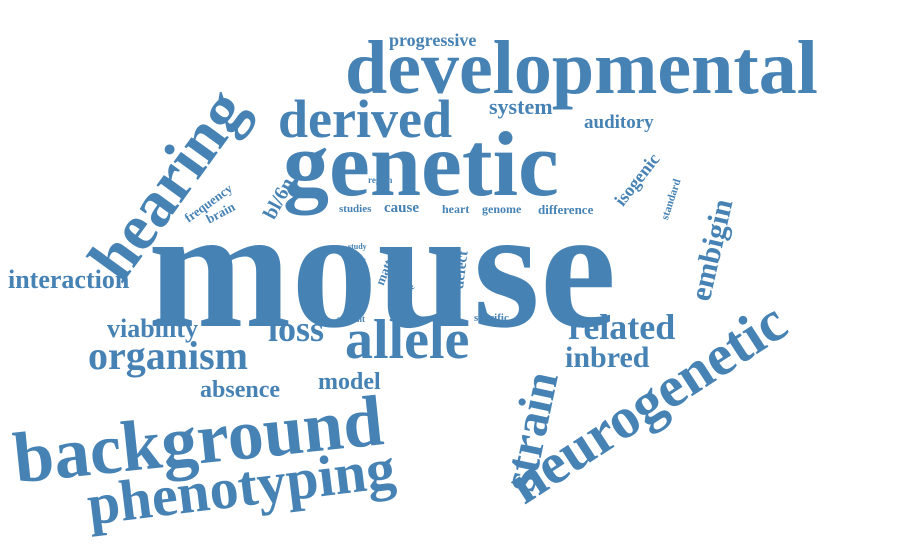 The height and width of the screenshot is (548, 900). Describe the element at coordinates (581, 68) in the screenshot. I see `word-developmental: developmental` at that location.